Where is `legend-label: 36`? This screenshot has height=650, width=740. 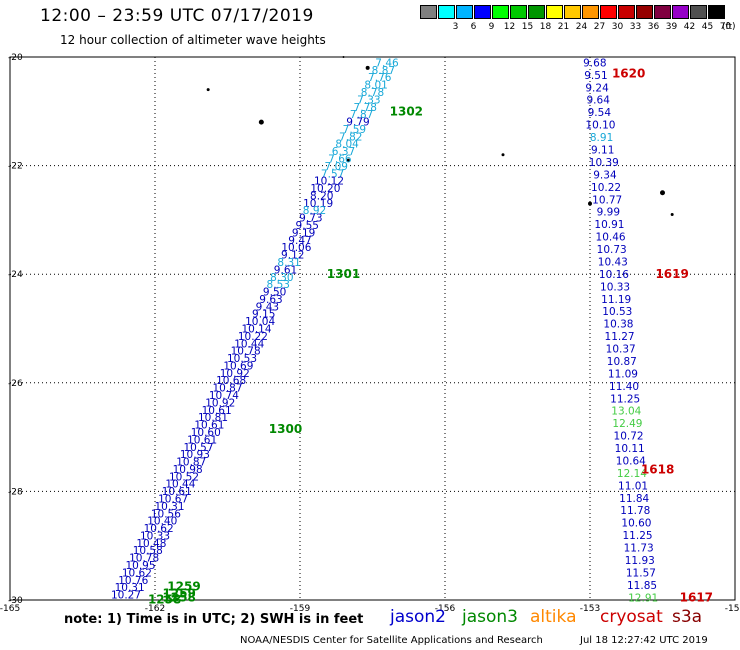 legend-label: 36 is located at coordinates (653, 27).